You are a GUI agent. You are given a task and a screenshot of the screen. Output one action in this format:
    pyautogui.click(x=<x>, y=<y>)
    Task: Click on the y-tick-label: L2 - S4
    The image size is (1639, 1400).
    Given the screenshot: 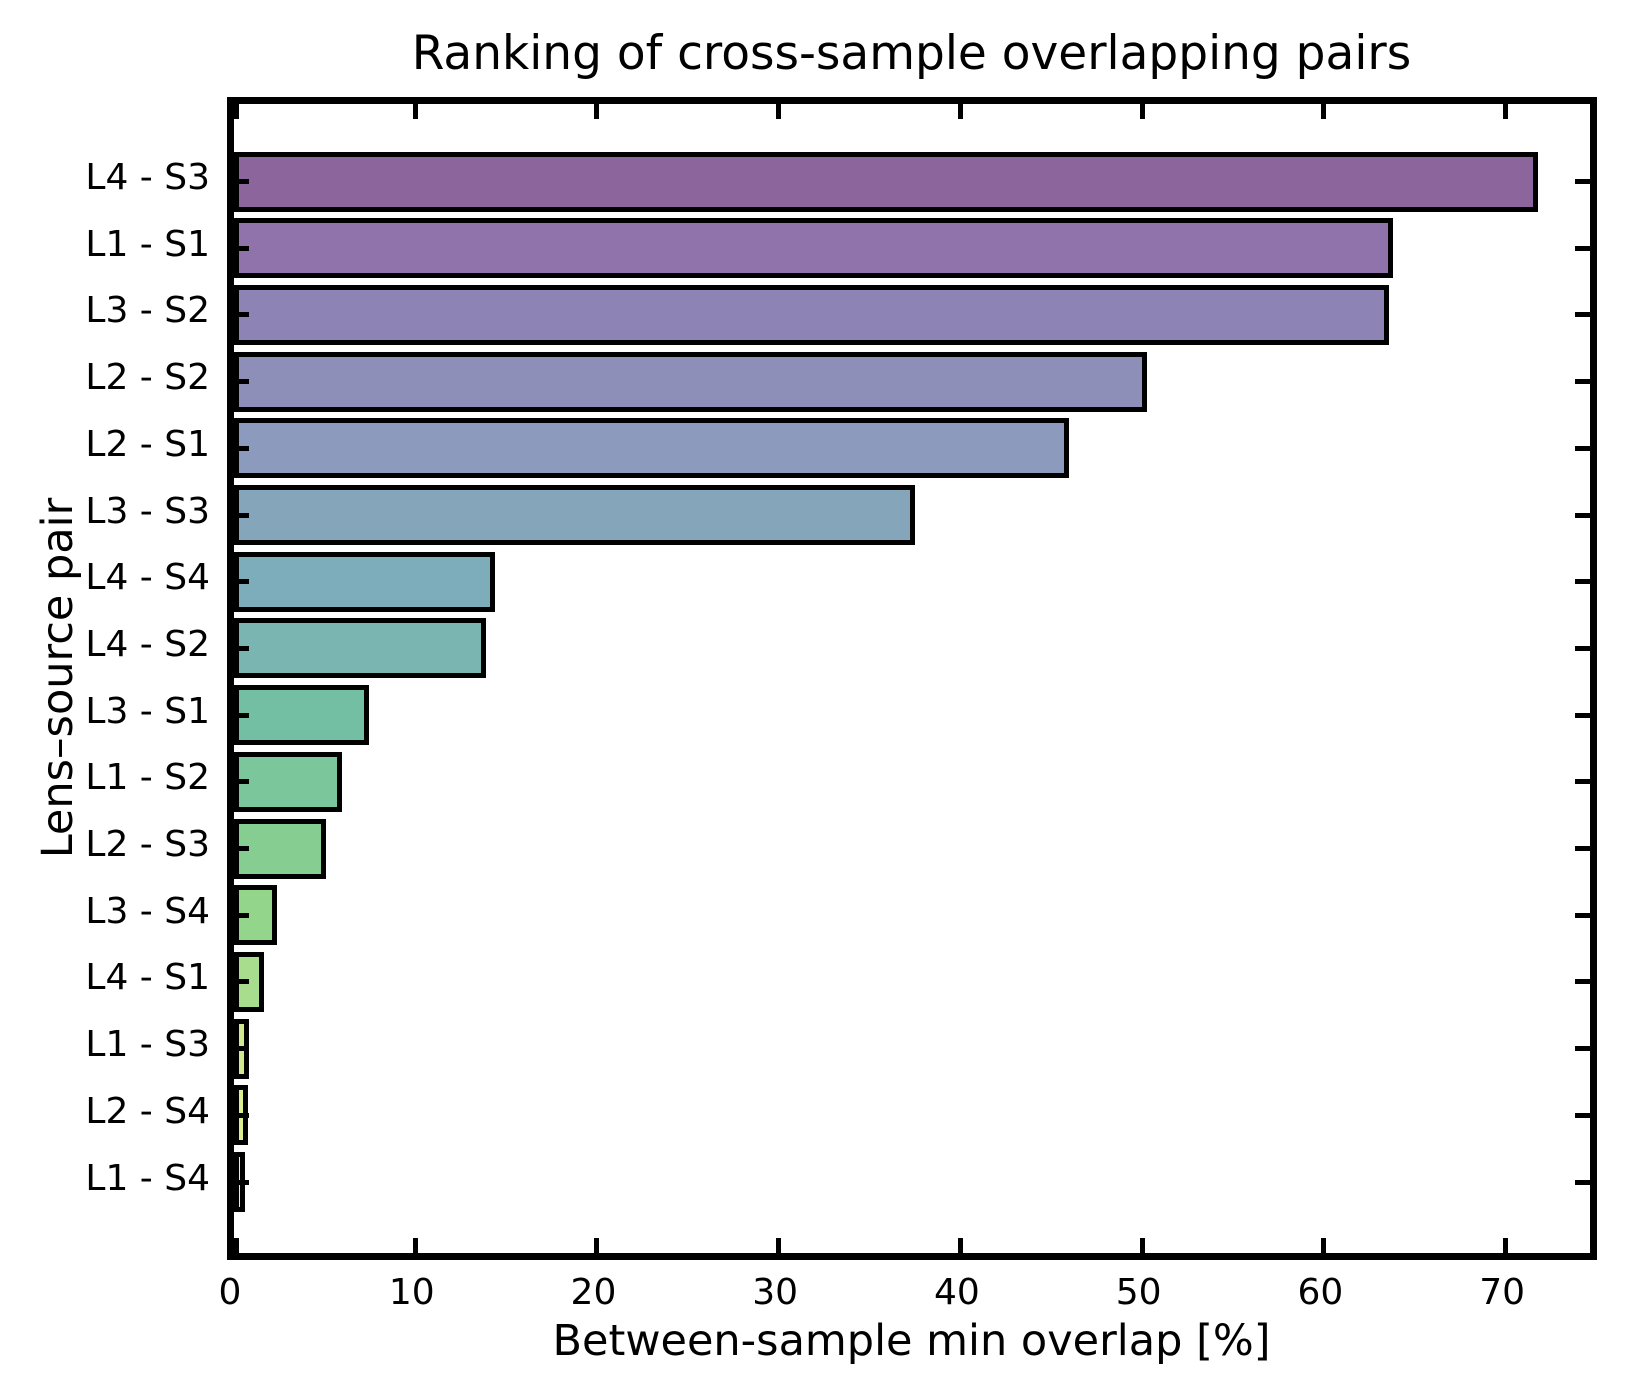 What is the action you would take?
    pyautogui.click(x=147, y=1111)
    